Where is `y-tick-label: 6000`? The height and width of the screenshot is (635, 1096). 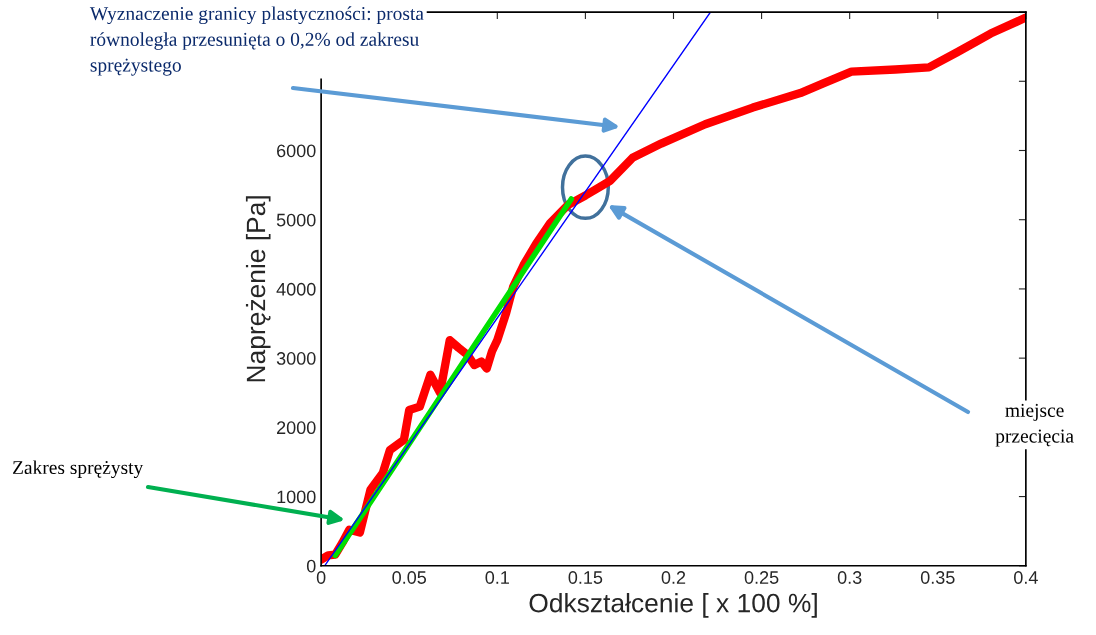
y-tick-label: 6000 is located at coordinates (296, 151).